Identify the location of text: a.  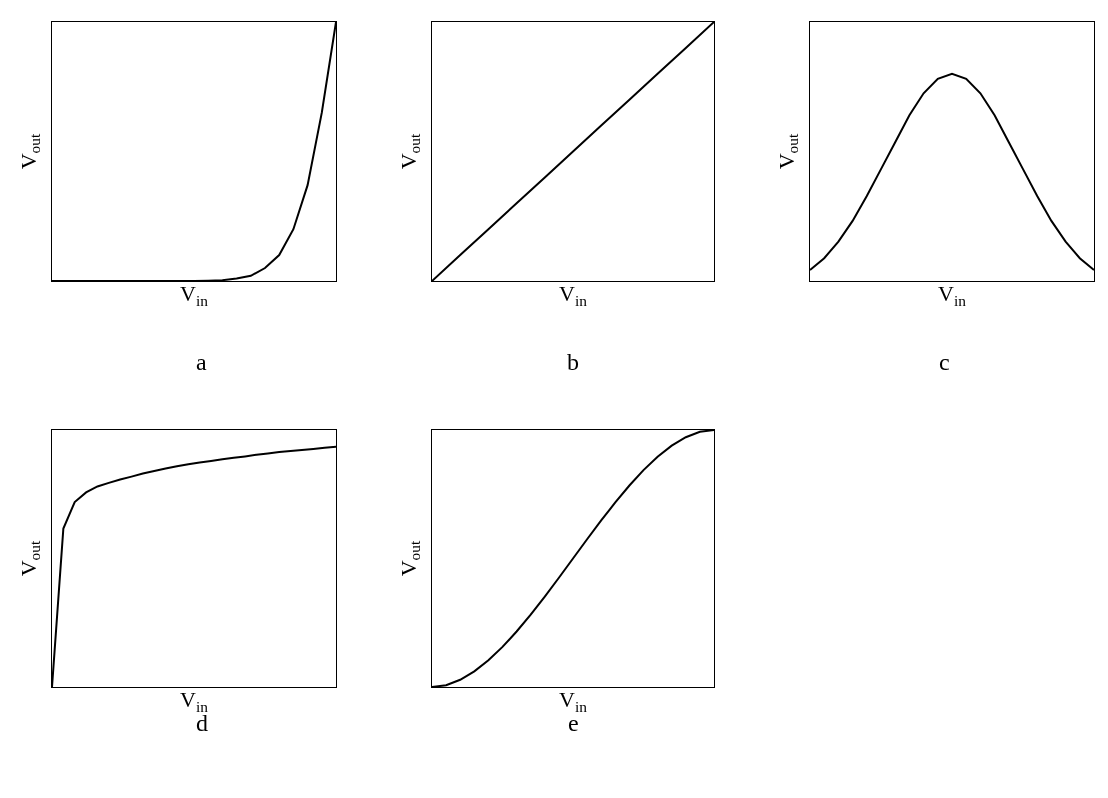
(201, 362).